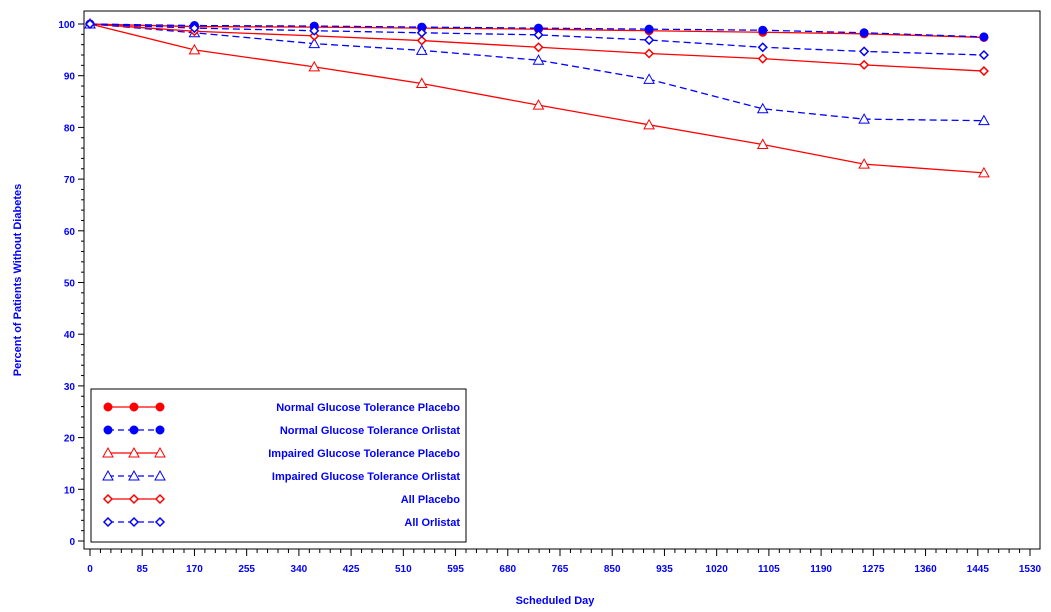 This screenshot has height=612, width=1051. I want to click on y-tick-label: 70, so click(70, 180).